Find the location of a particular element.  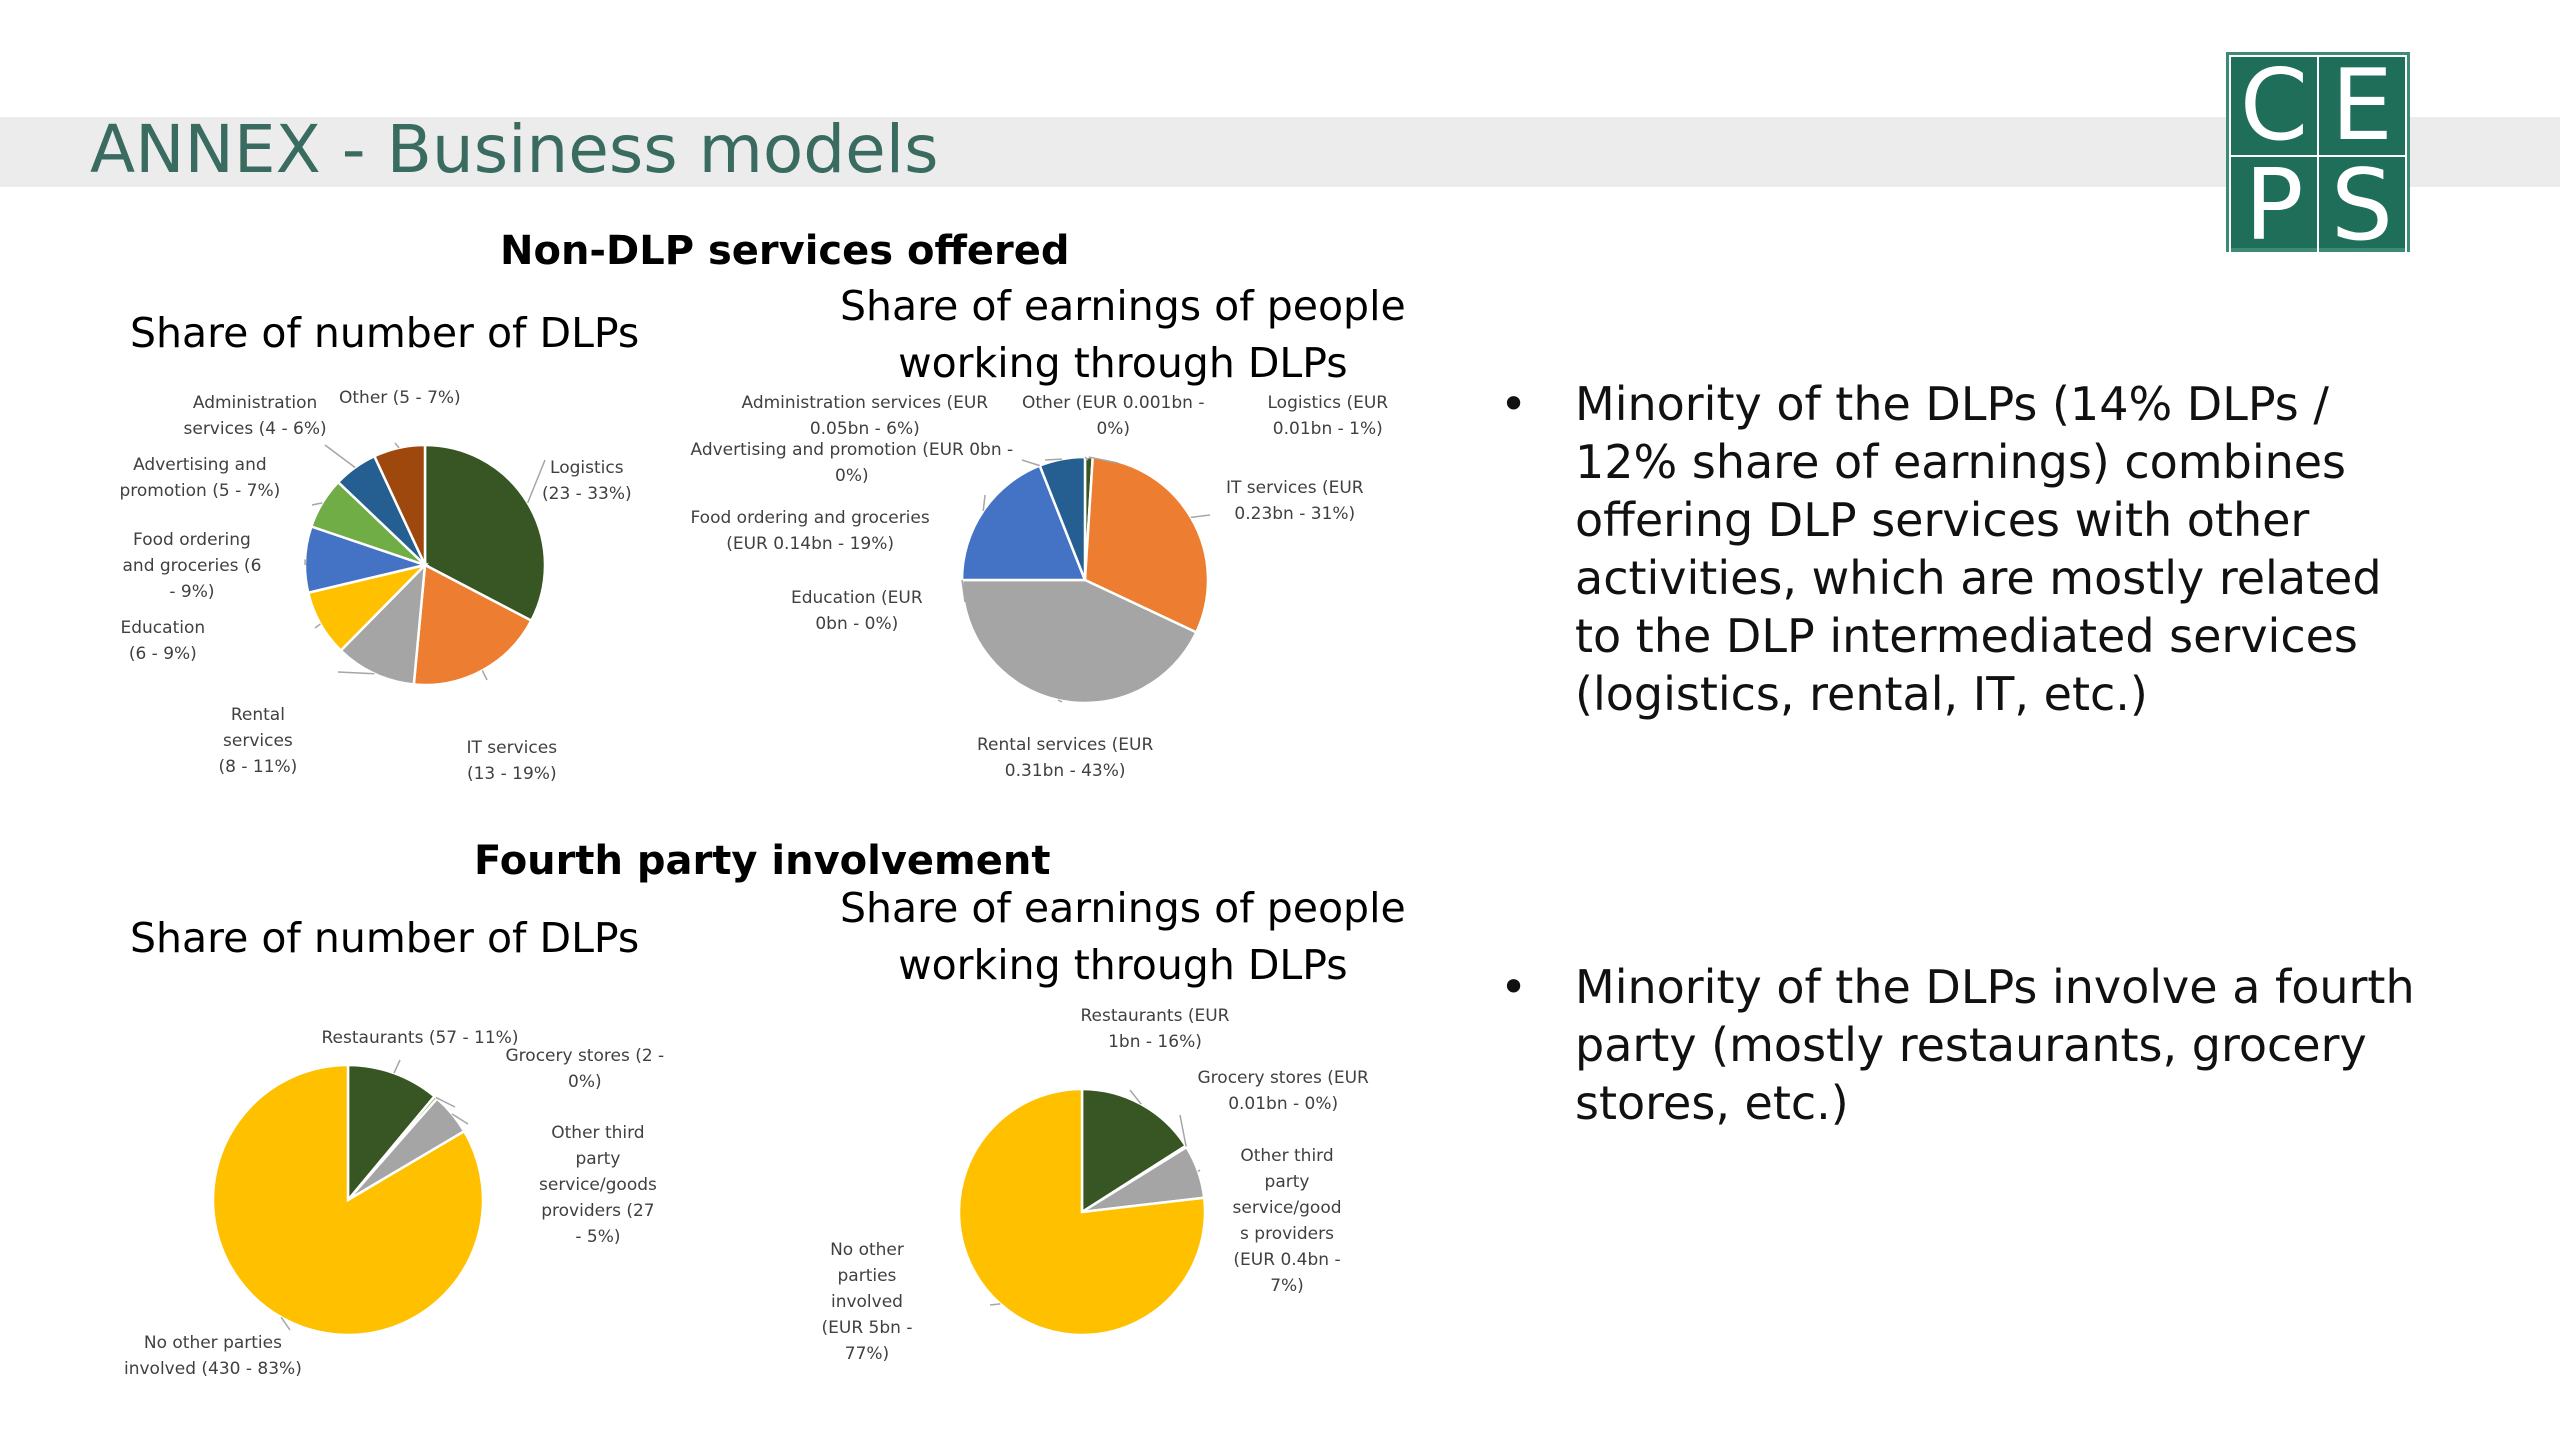

slice-label-line: parties is located at coordinates (867, 1276).